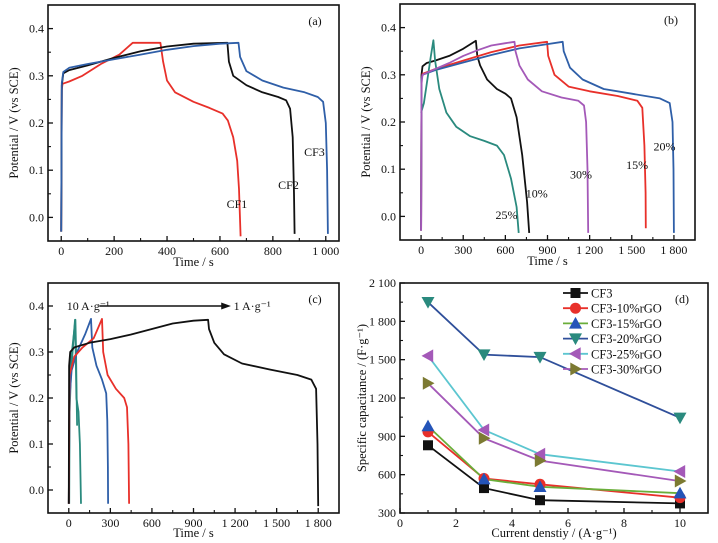 This screenshot has width=718, height=543. I want to click on y-tick-label: 900, so click(387, 436).